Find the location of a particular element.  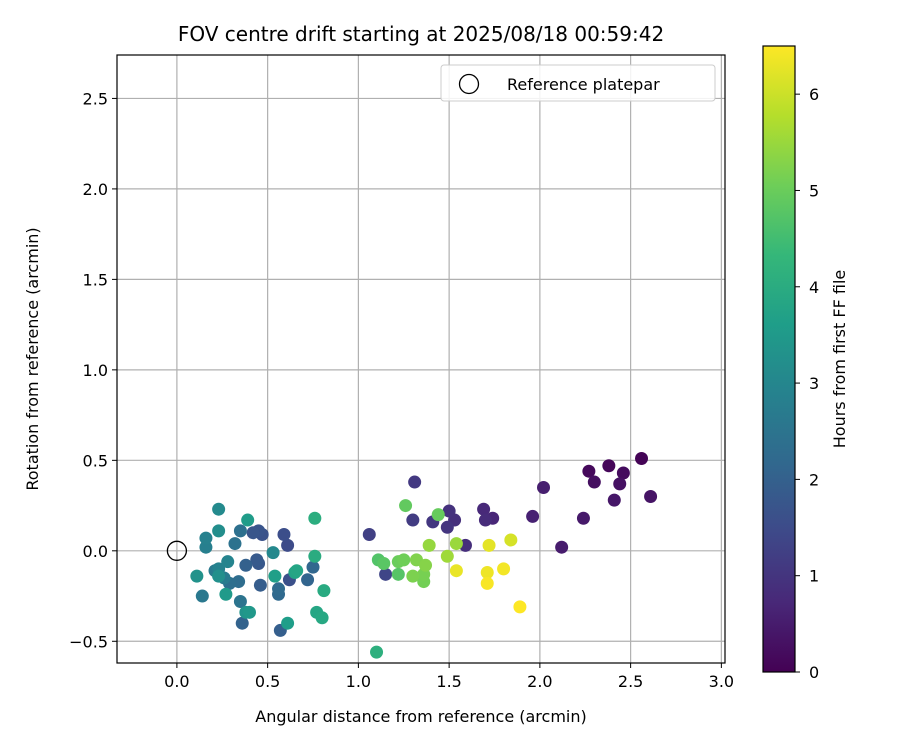

colorbar-tick-label: 5 is located at coordinates (814, 190).